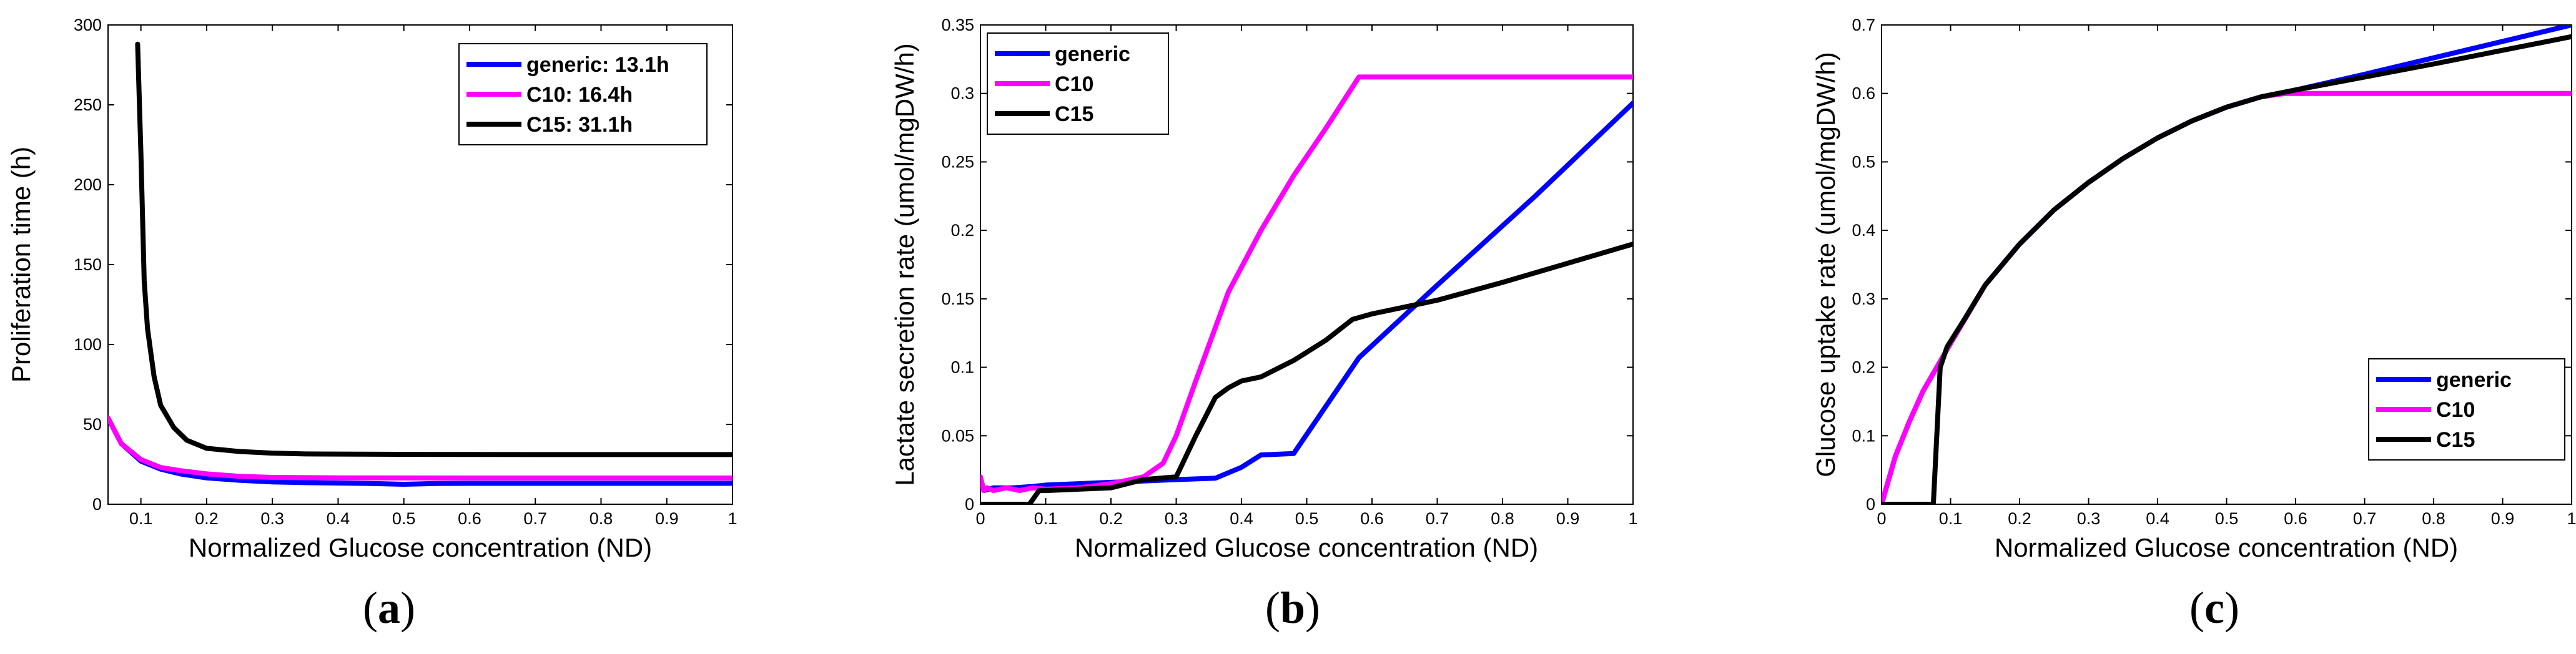 The height and width of the screenshot is (654, 2576). I want to click on legend-b: generic C10 C15, so click(1078, 83).